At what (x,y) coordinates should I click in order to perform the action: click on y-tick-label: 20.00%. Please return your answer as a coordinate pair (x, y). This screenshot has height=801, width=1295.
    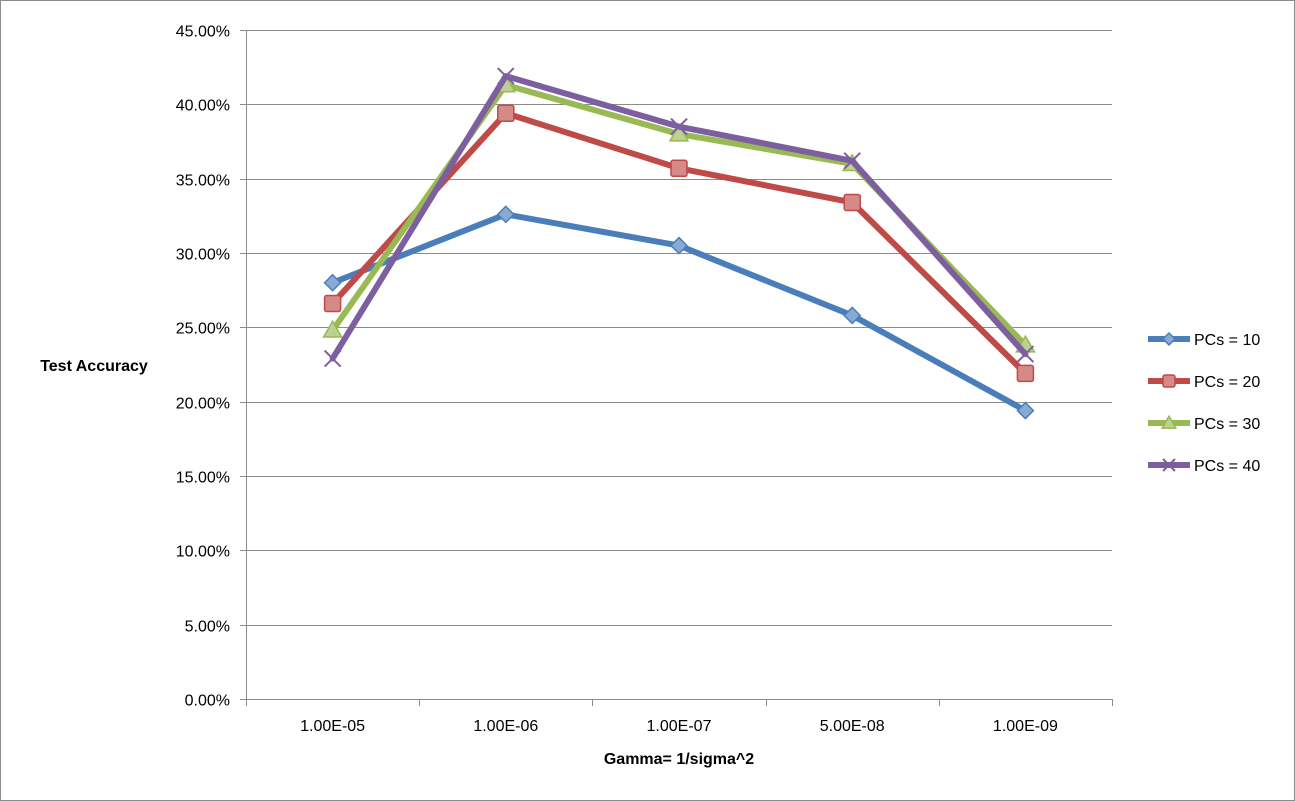
    Looking at the image, I should click on (203, 404).